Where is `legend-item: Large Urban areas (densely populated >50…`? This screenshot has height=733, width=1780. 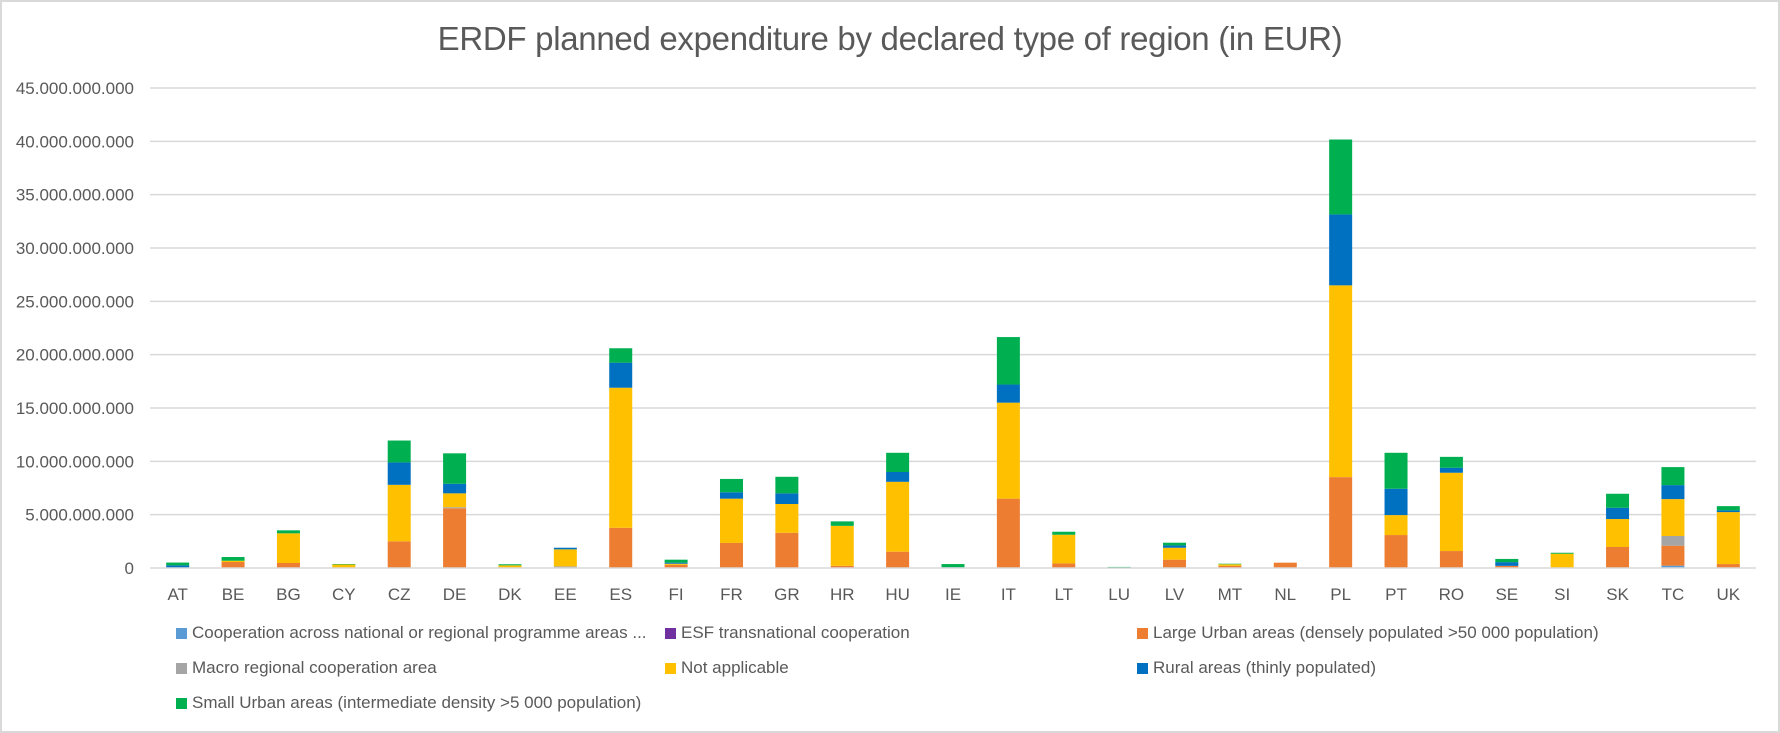 legend-item: Large Urban areas (densely populated >50… is located at coordinates (1368, 633).